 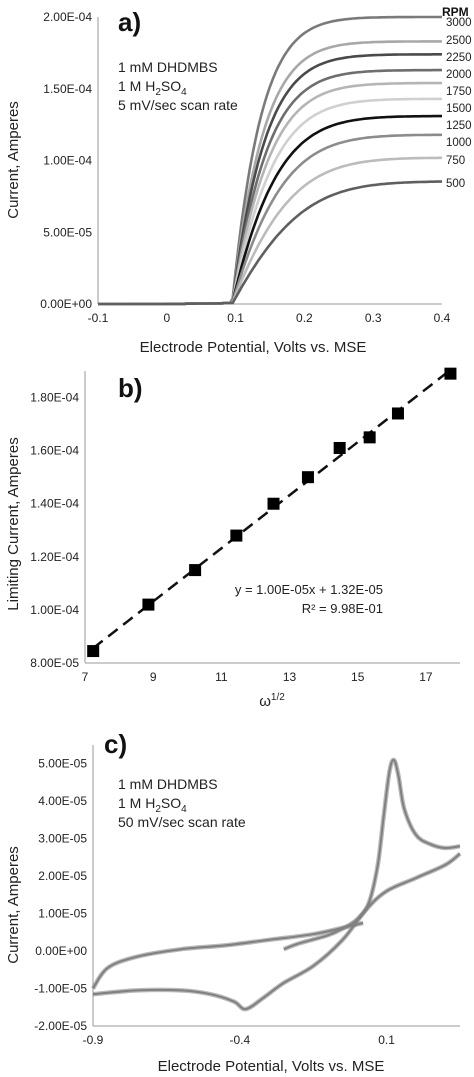 I want to click on rpm-2250-label: 2250, so click(x=459, y=58).